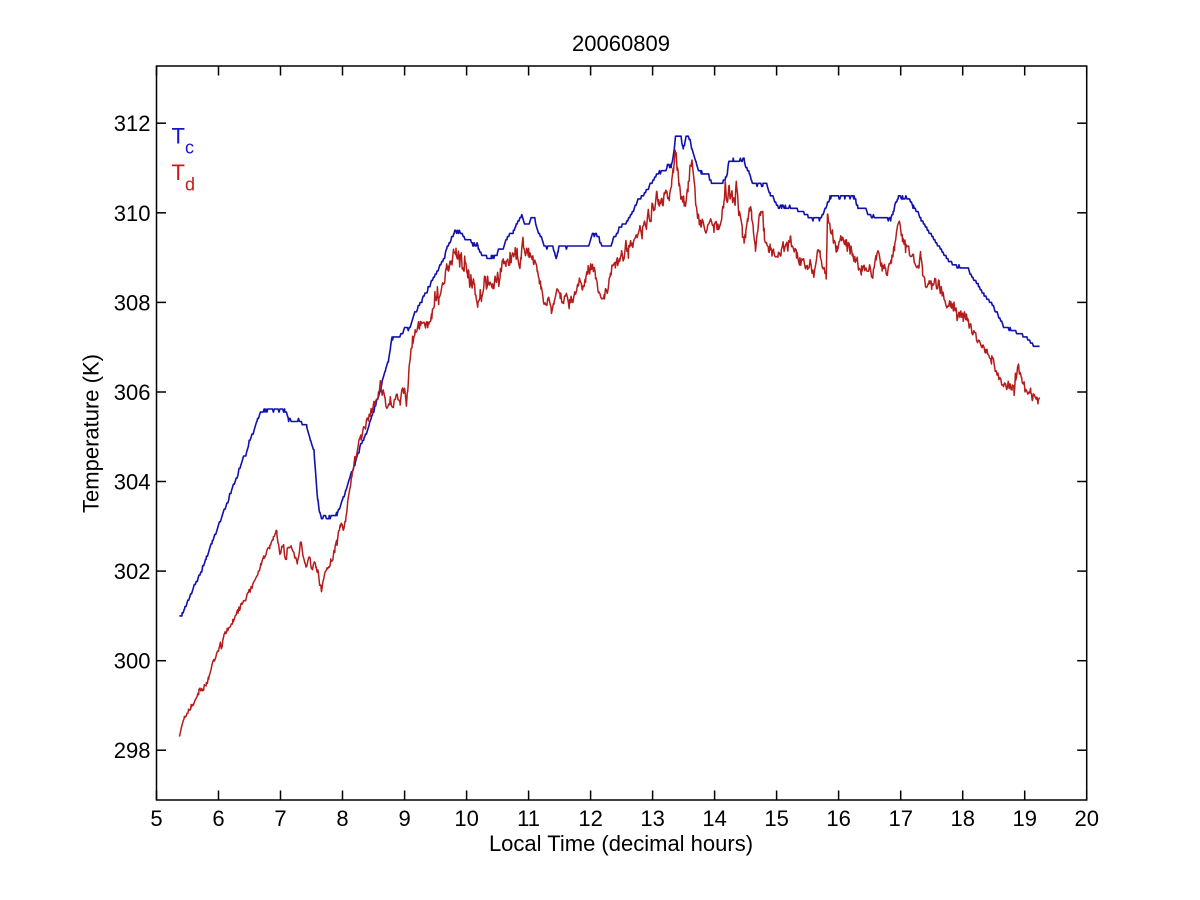  What do you see at coordinates (132, 123) in the screenshot?
I see `svg-text: 312` at bounding box center [132, 123].